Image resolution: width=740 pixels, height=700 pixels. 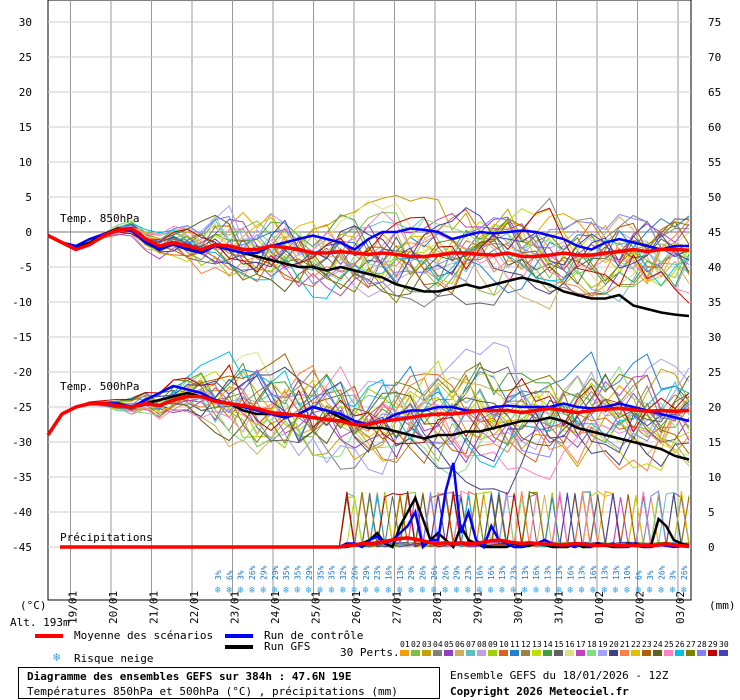 I want to click on label-temp-500: Temp. 500hPa, so click(x=99, y=386).